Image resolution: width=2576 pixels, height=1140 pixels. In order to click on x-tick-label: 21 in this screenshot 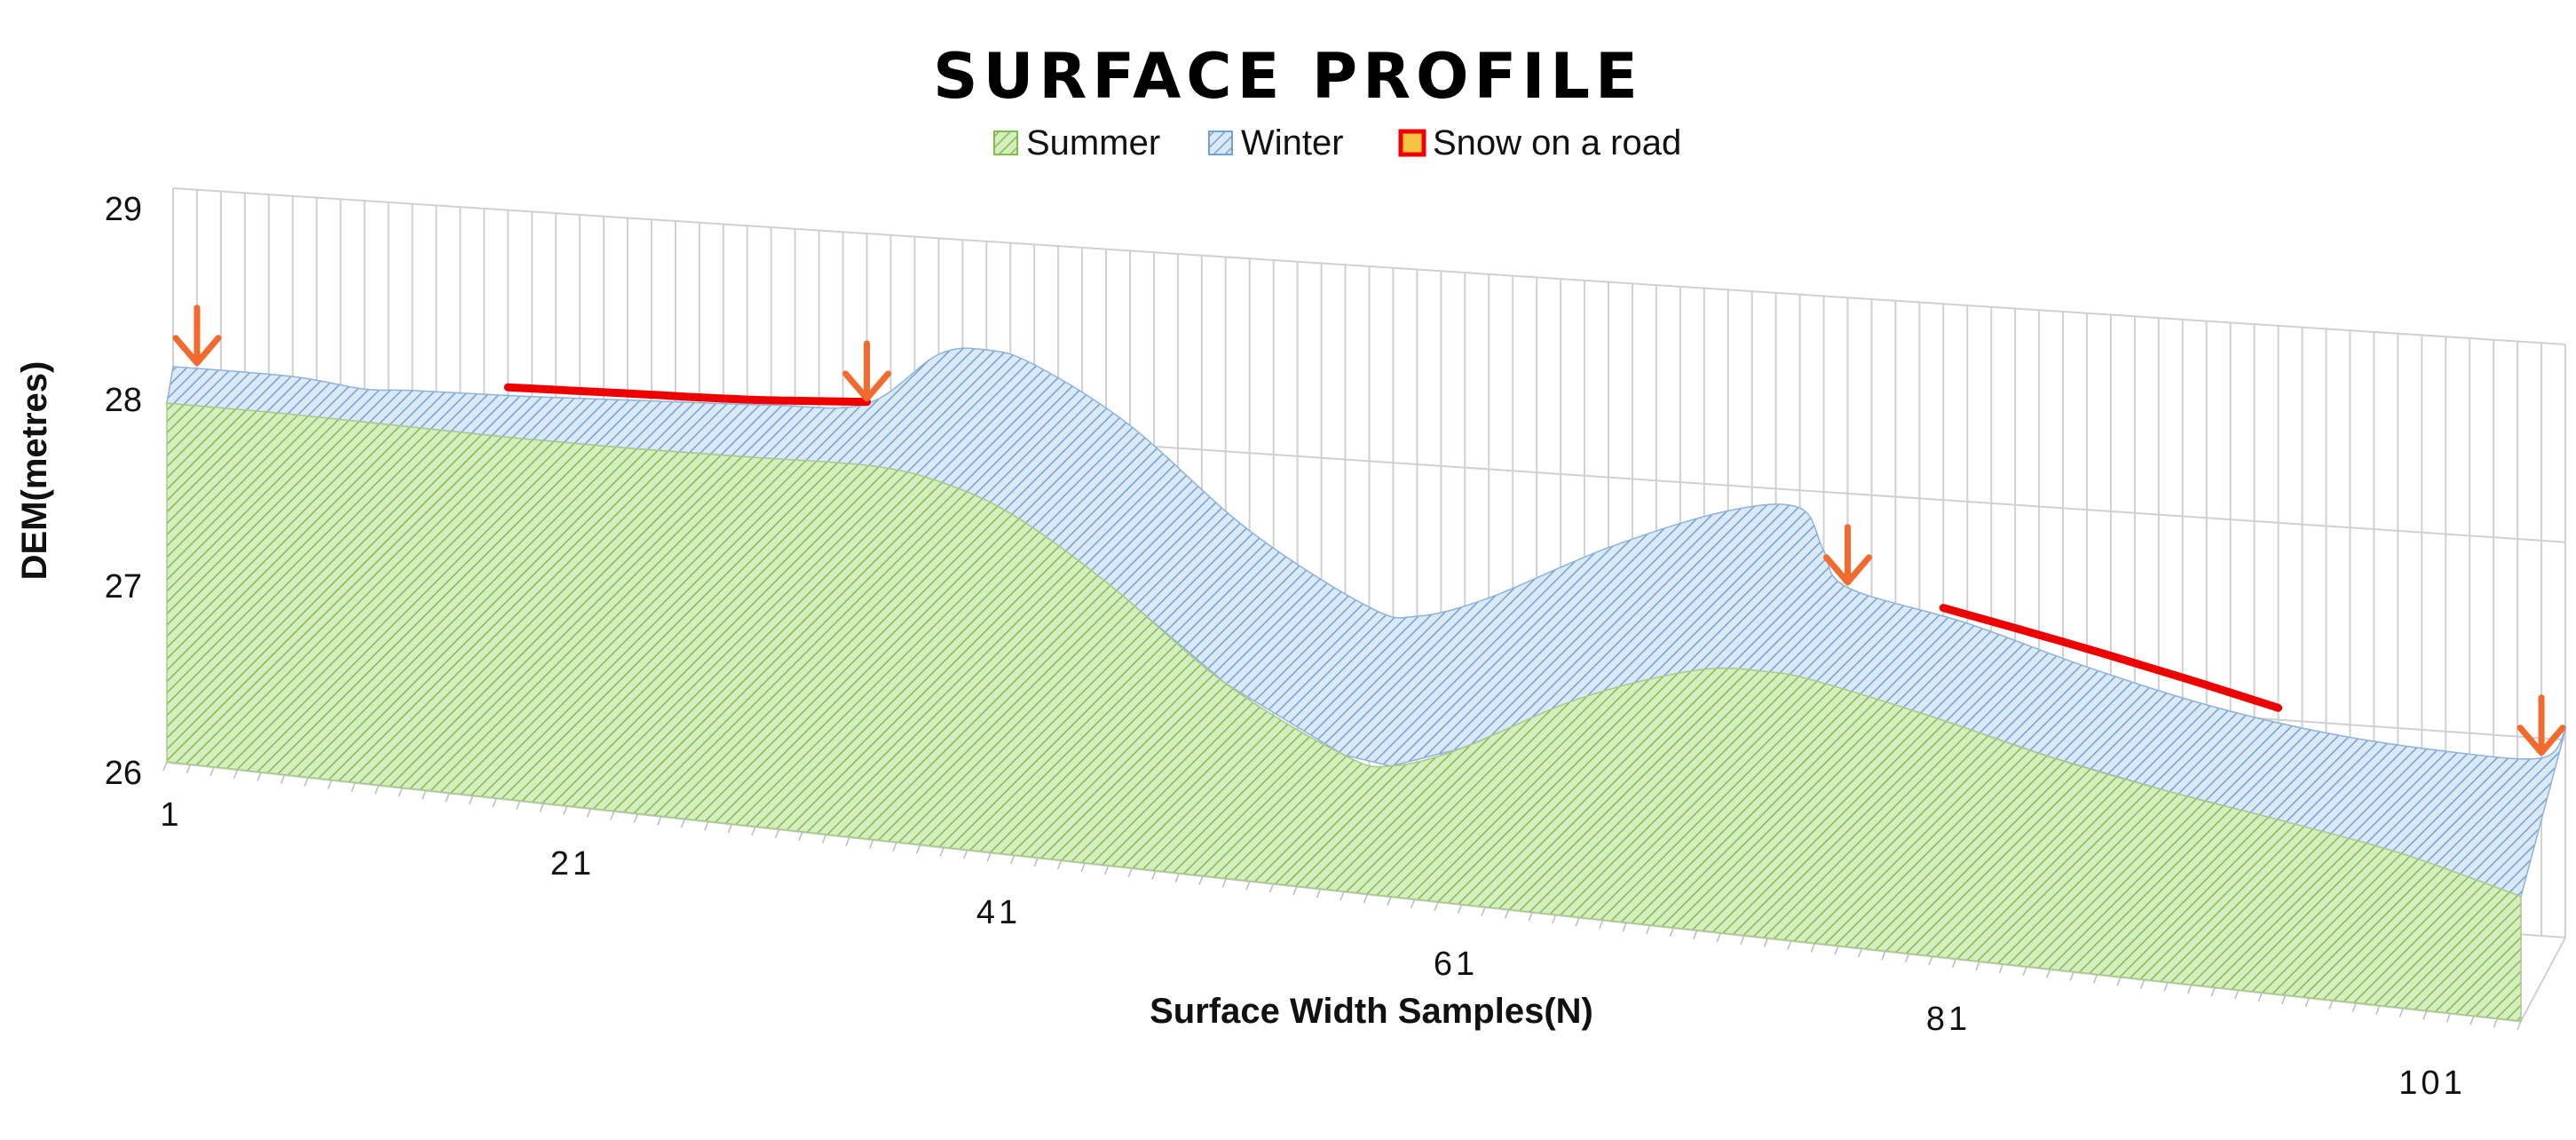, I will do `click(572, 864)`.